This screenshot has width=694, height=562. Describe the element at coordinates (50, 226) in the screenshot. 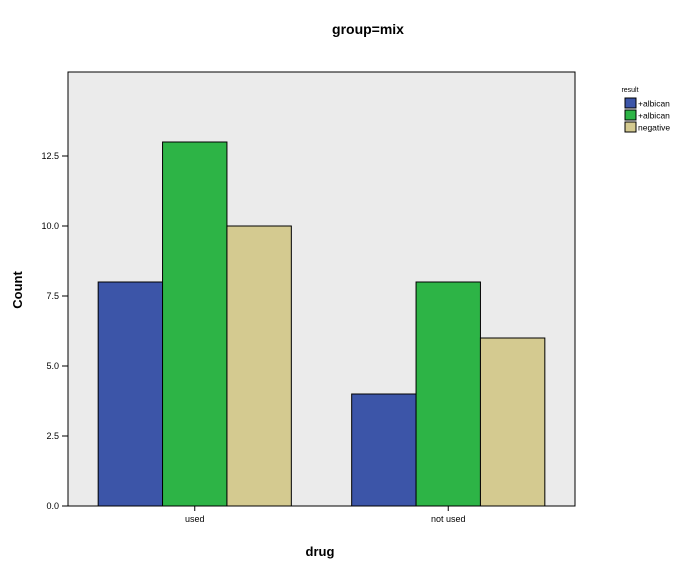

I see `y-tick-label: 10.0` at that location.